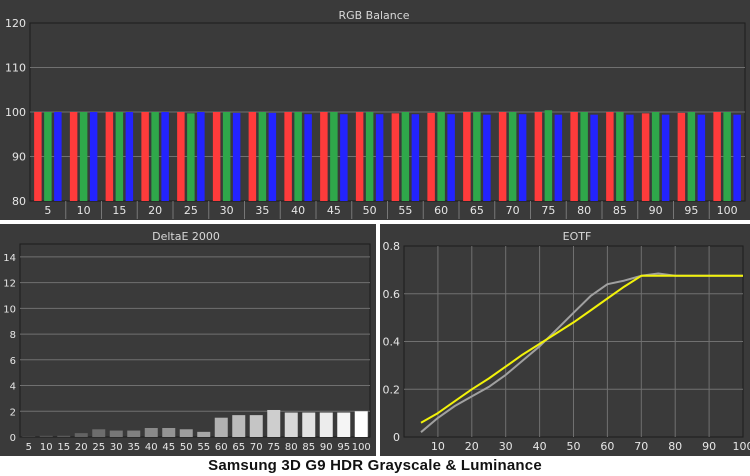 The image size is (750, 476). I want to click on x-tick-label: 25, so click(191, 210).